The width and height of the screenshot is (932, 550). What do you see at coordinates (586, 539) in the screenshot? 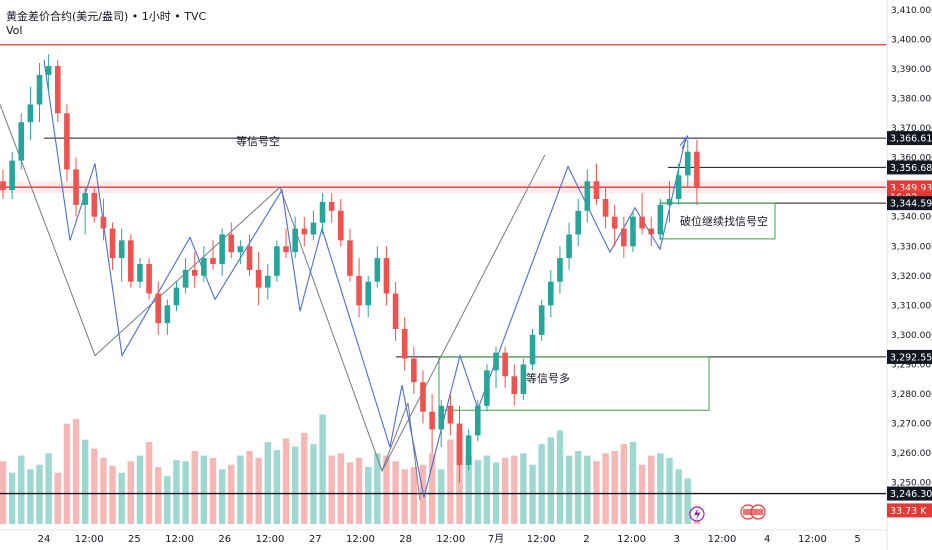
I see `time-tick-label: 2` at bounding box center [586, 539].